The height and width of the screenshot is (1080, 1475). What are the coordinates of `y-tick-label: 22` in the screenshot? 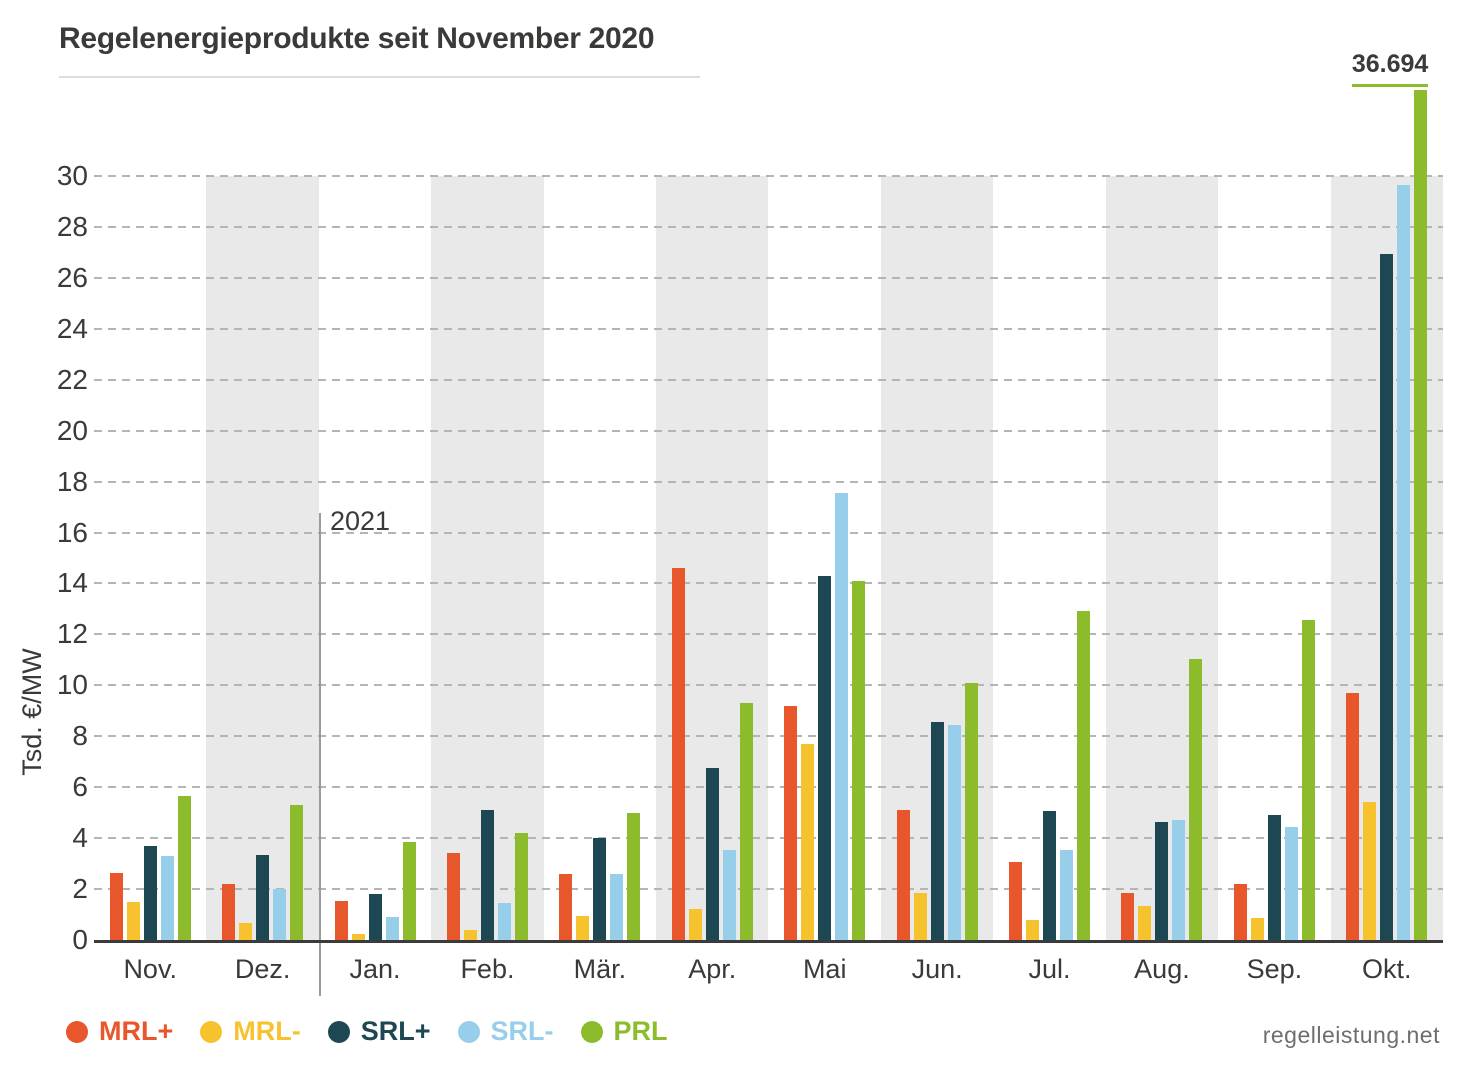 It's located at (72, 379).